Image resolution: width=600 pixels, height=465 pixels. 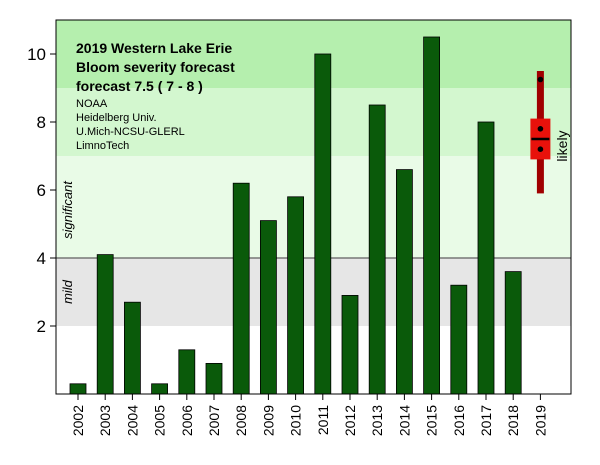 What do you see at coordinates (296, 420) in the screenshot?
I see `x-tick-label-2010: 2010` at bounding box center [296, 420].